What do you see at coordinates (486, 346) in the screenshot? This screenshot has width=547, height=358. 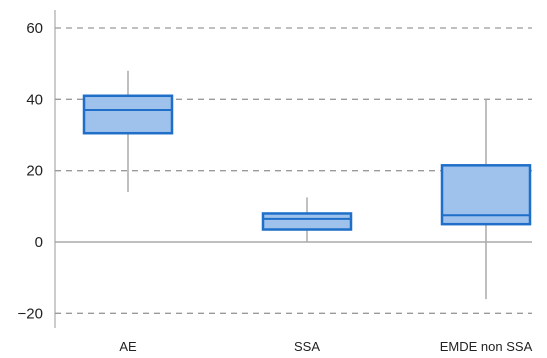 I see `x-category-label: EMDE non SSA` at bounding box center [486, 346].